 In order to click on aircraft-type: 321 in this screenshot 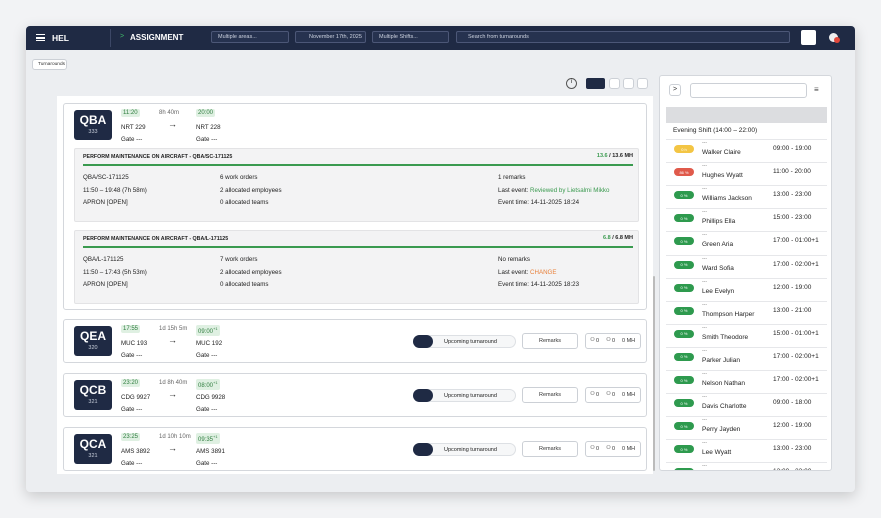, I will do `click(93, 456)`.